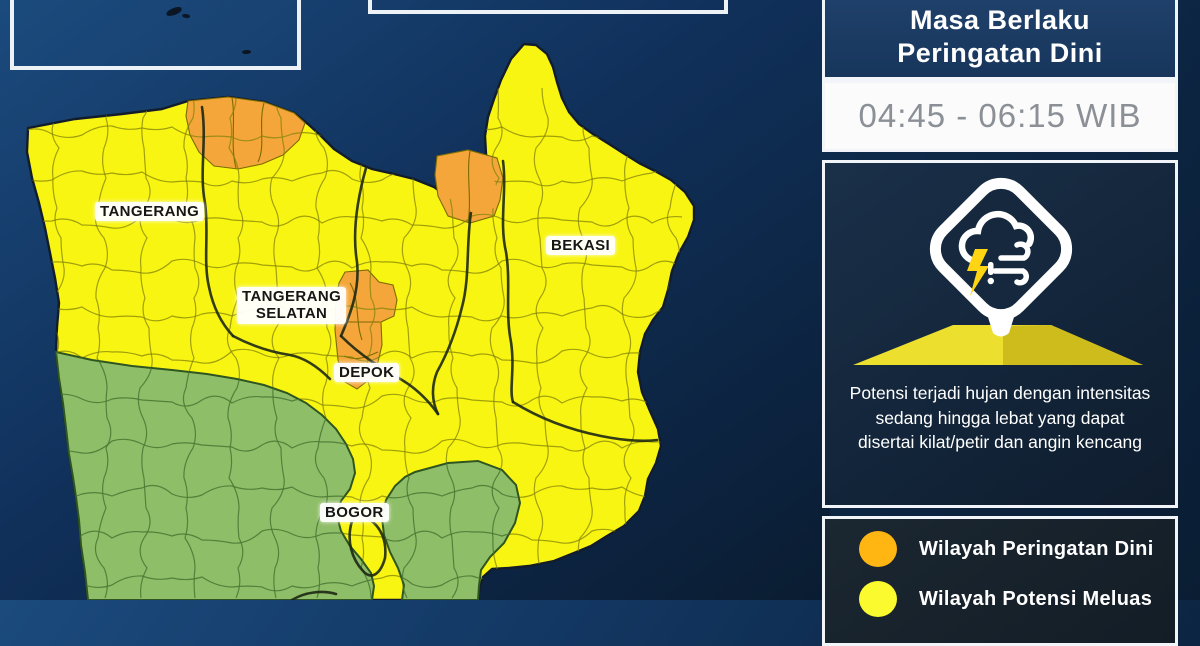 The height and width of the screenshot is (646, 1200). What do you see at coordinates (548, 7) in the screenshot?
I see `top-inset-box` at bounding box center [548, 7].